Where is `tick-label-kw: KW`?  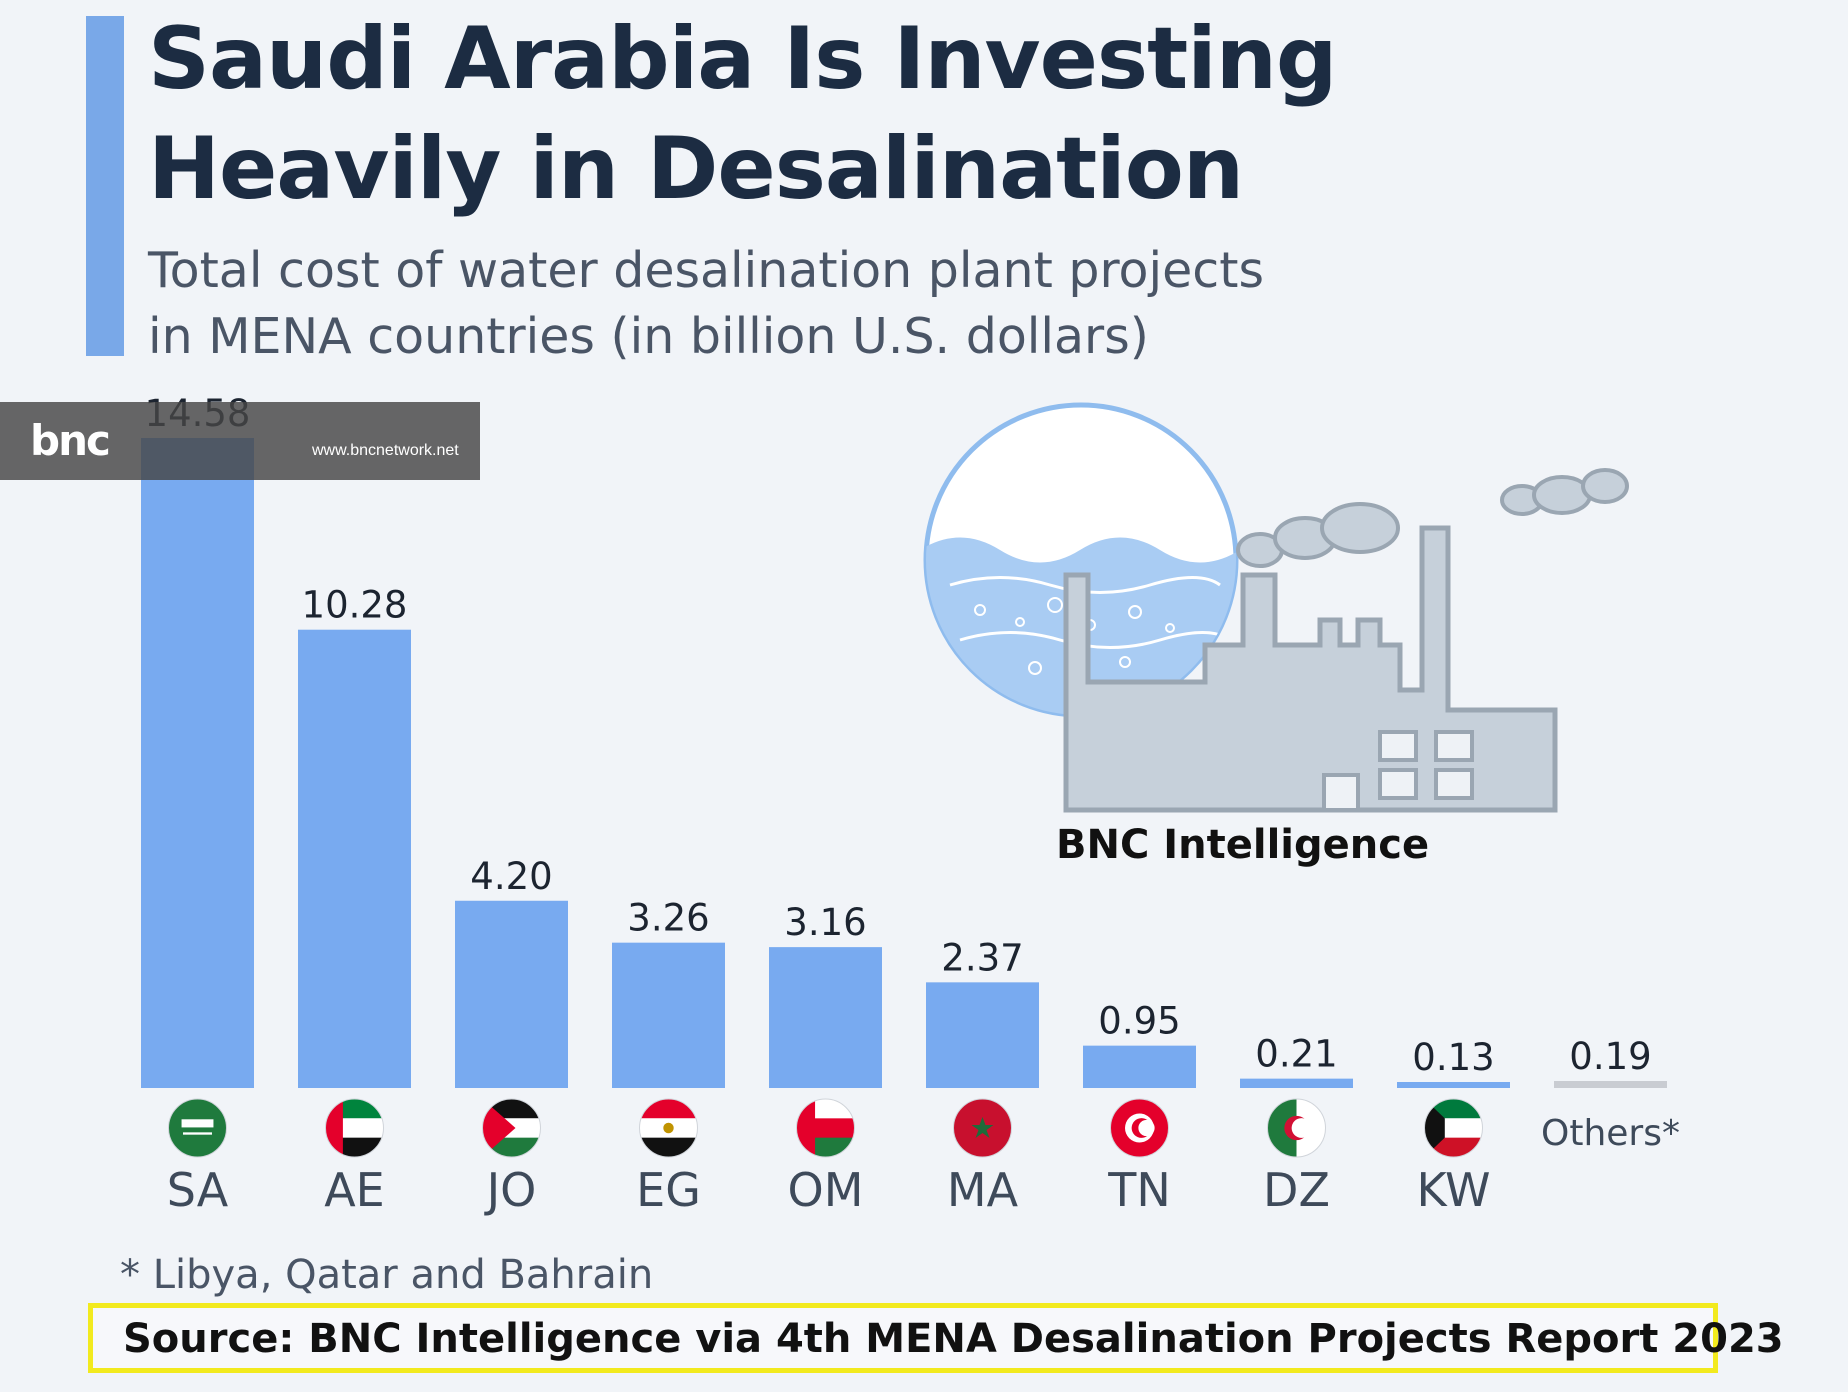
tick-label-kw: KW is located at coordinates (1453, 1190).